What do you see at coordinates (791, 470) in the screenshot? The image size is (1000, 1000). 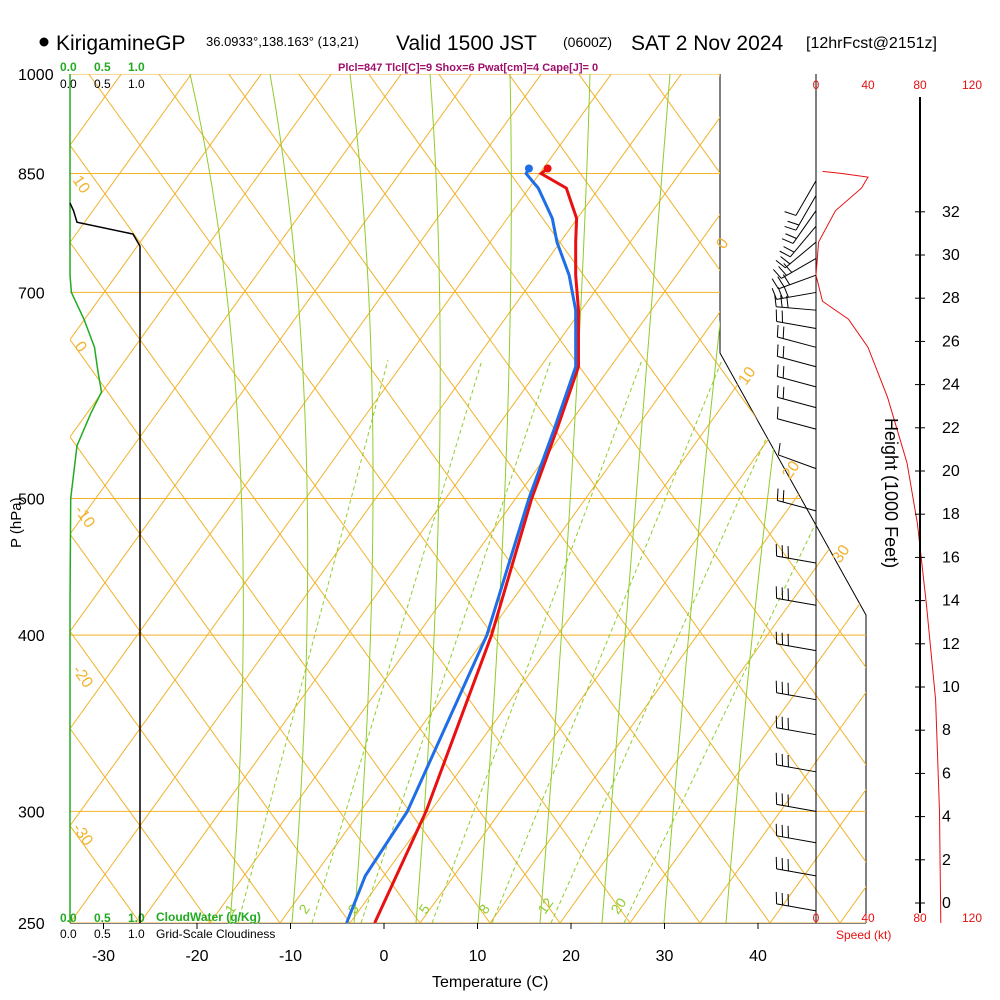 I see `isotherm-label: 20` at bounding box center [791, 470].